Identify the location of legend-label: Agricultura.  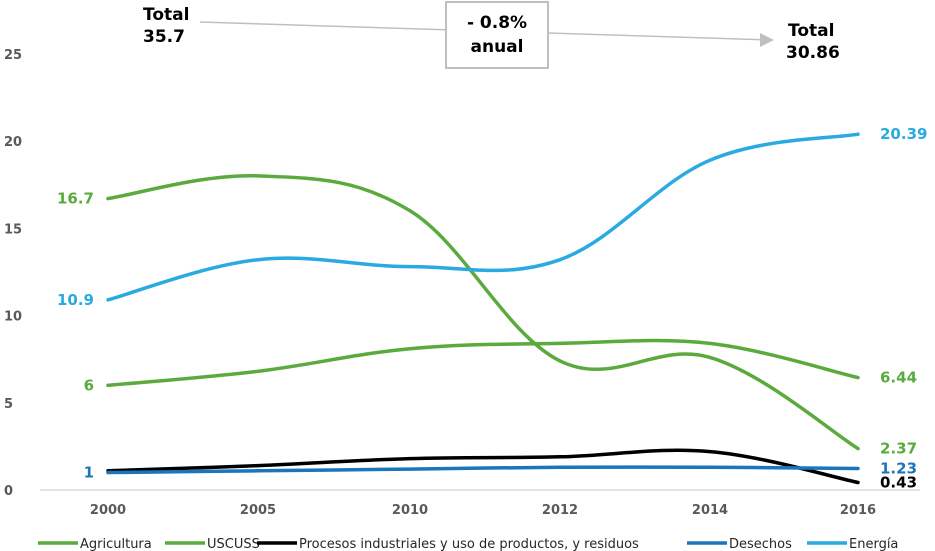
(116, 544).